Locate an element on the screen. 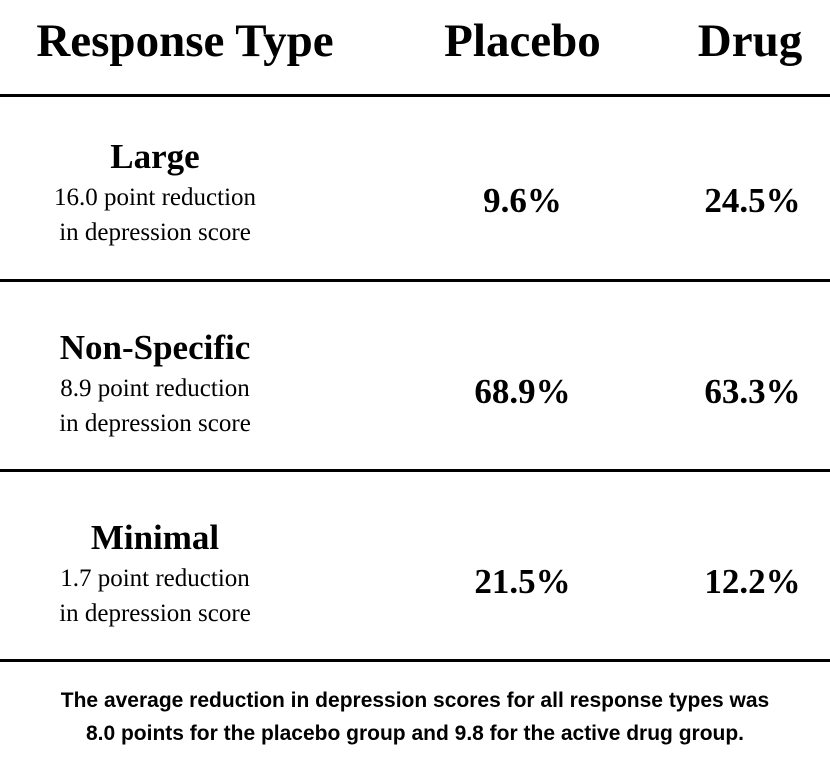  response-type-description: 1.7 point reduction in depression score is located at coordinates (155, 596).